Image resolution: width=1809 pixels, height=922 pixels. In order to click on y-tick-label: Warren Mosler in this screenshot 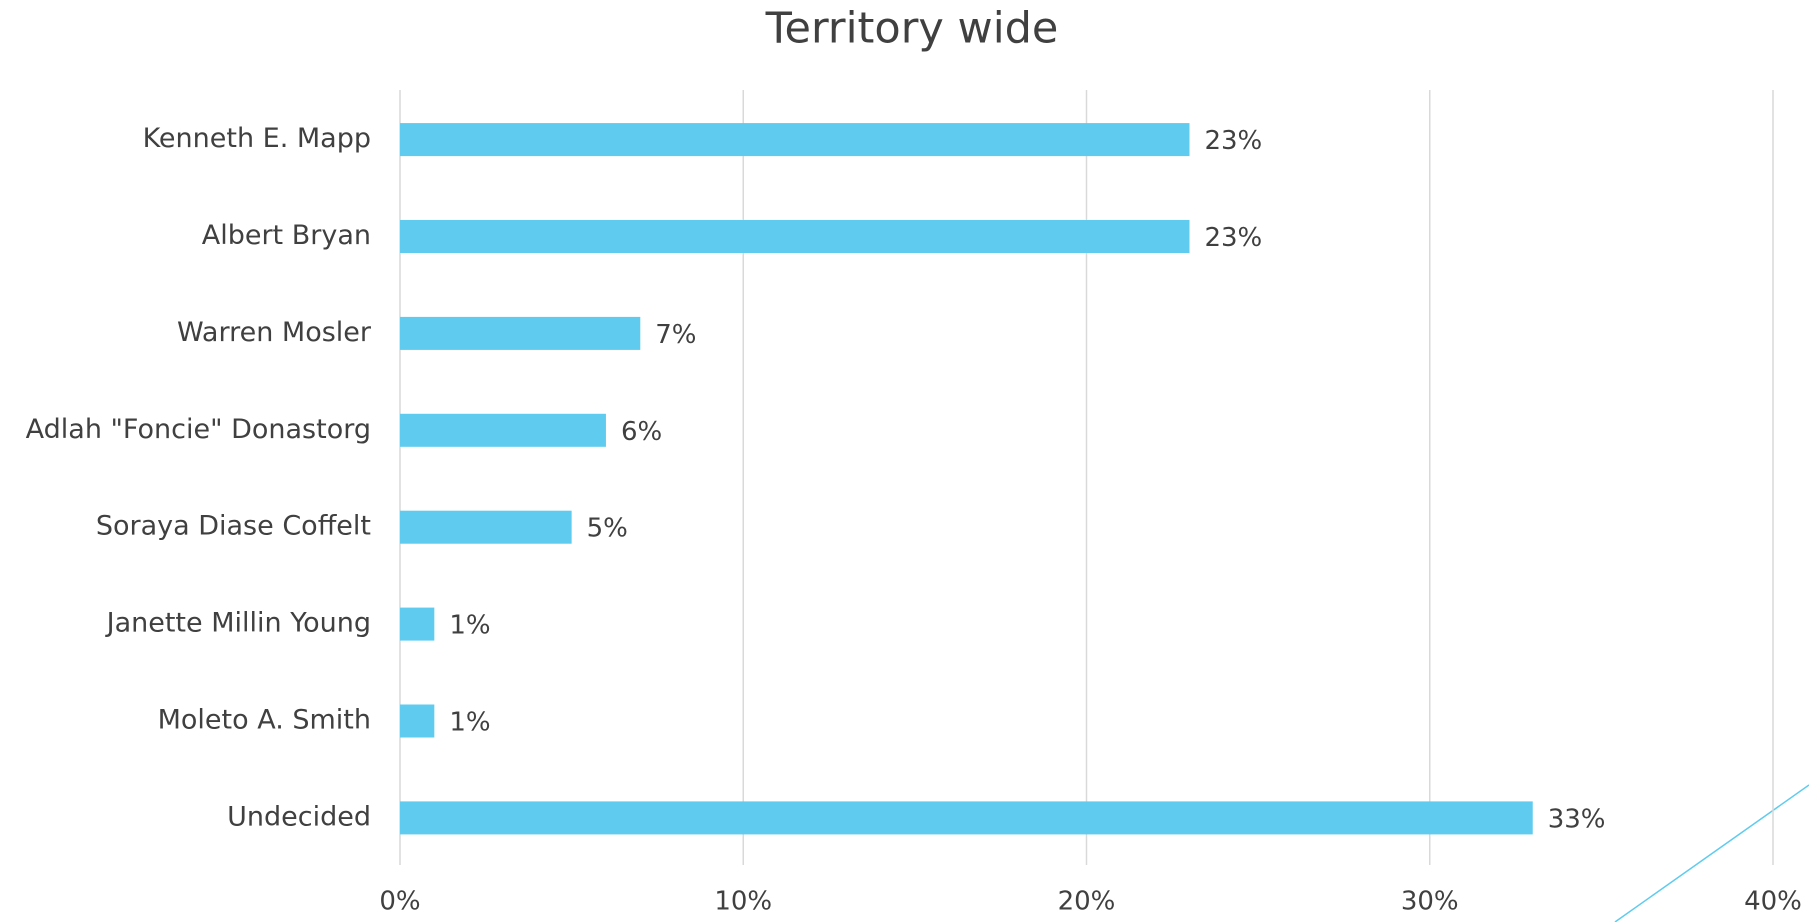, I will do `click(274, 332)`.